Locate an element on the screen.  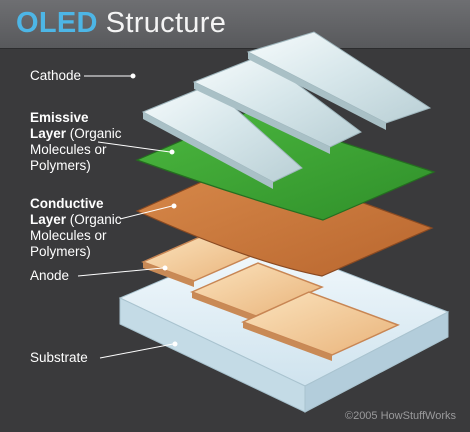
leader-lines is located at coordinates (127, 216).